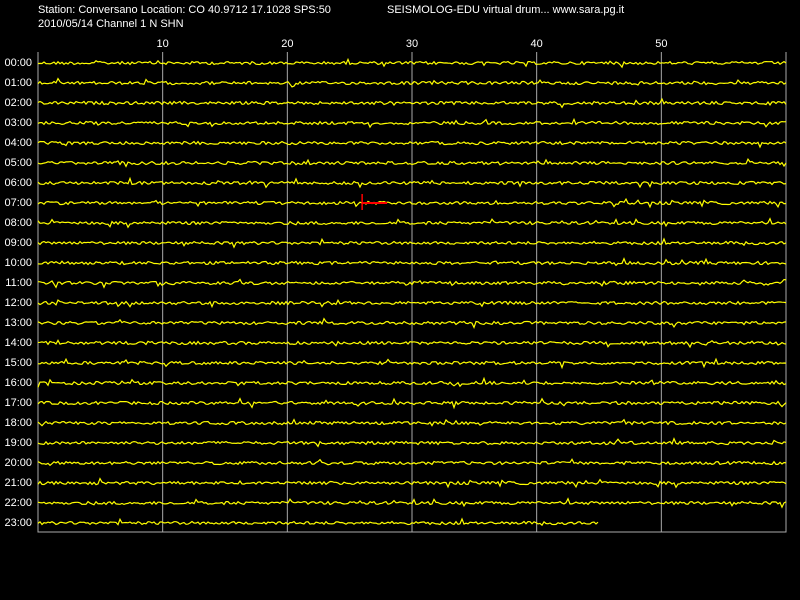  Describe the element at coordinates (661, 44) in the screenshot. I see `x-tick-label: 50` at that location.